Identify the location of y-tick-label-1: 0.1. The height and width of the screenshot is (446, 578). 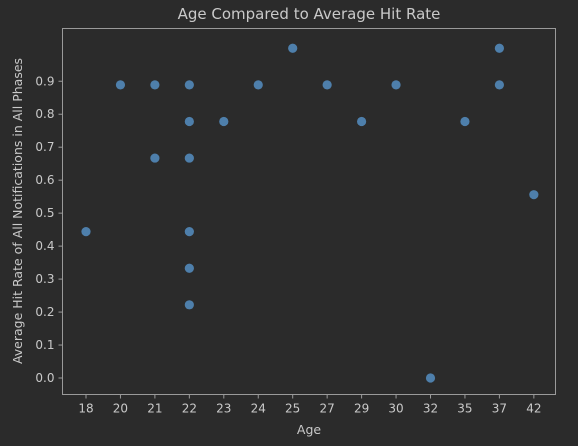
(44, 345).